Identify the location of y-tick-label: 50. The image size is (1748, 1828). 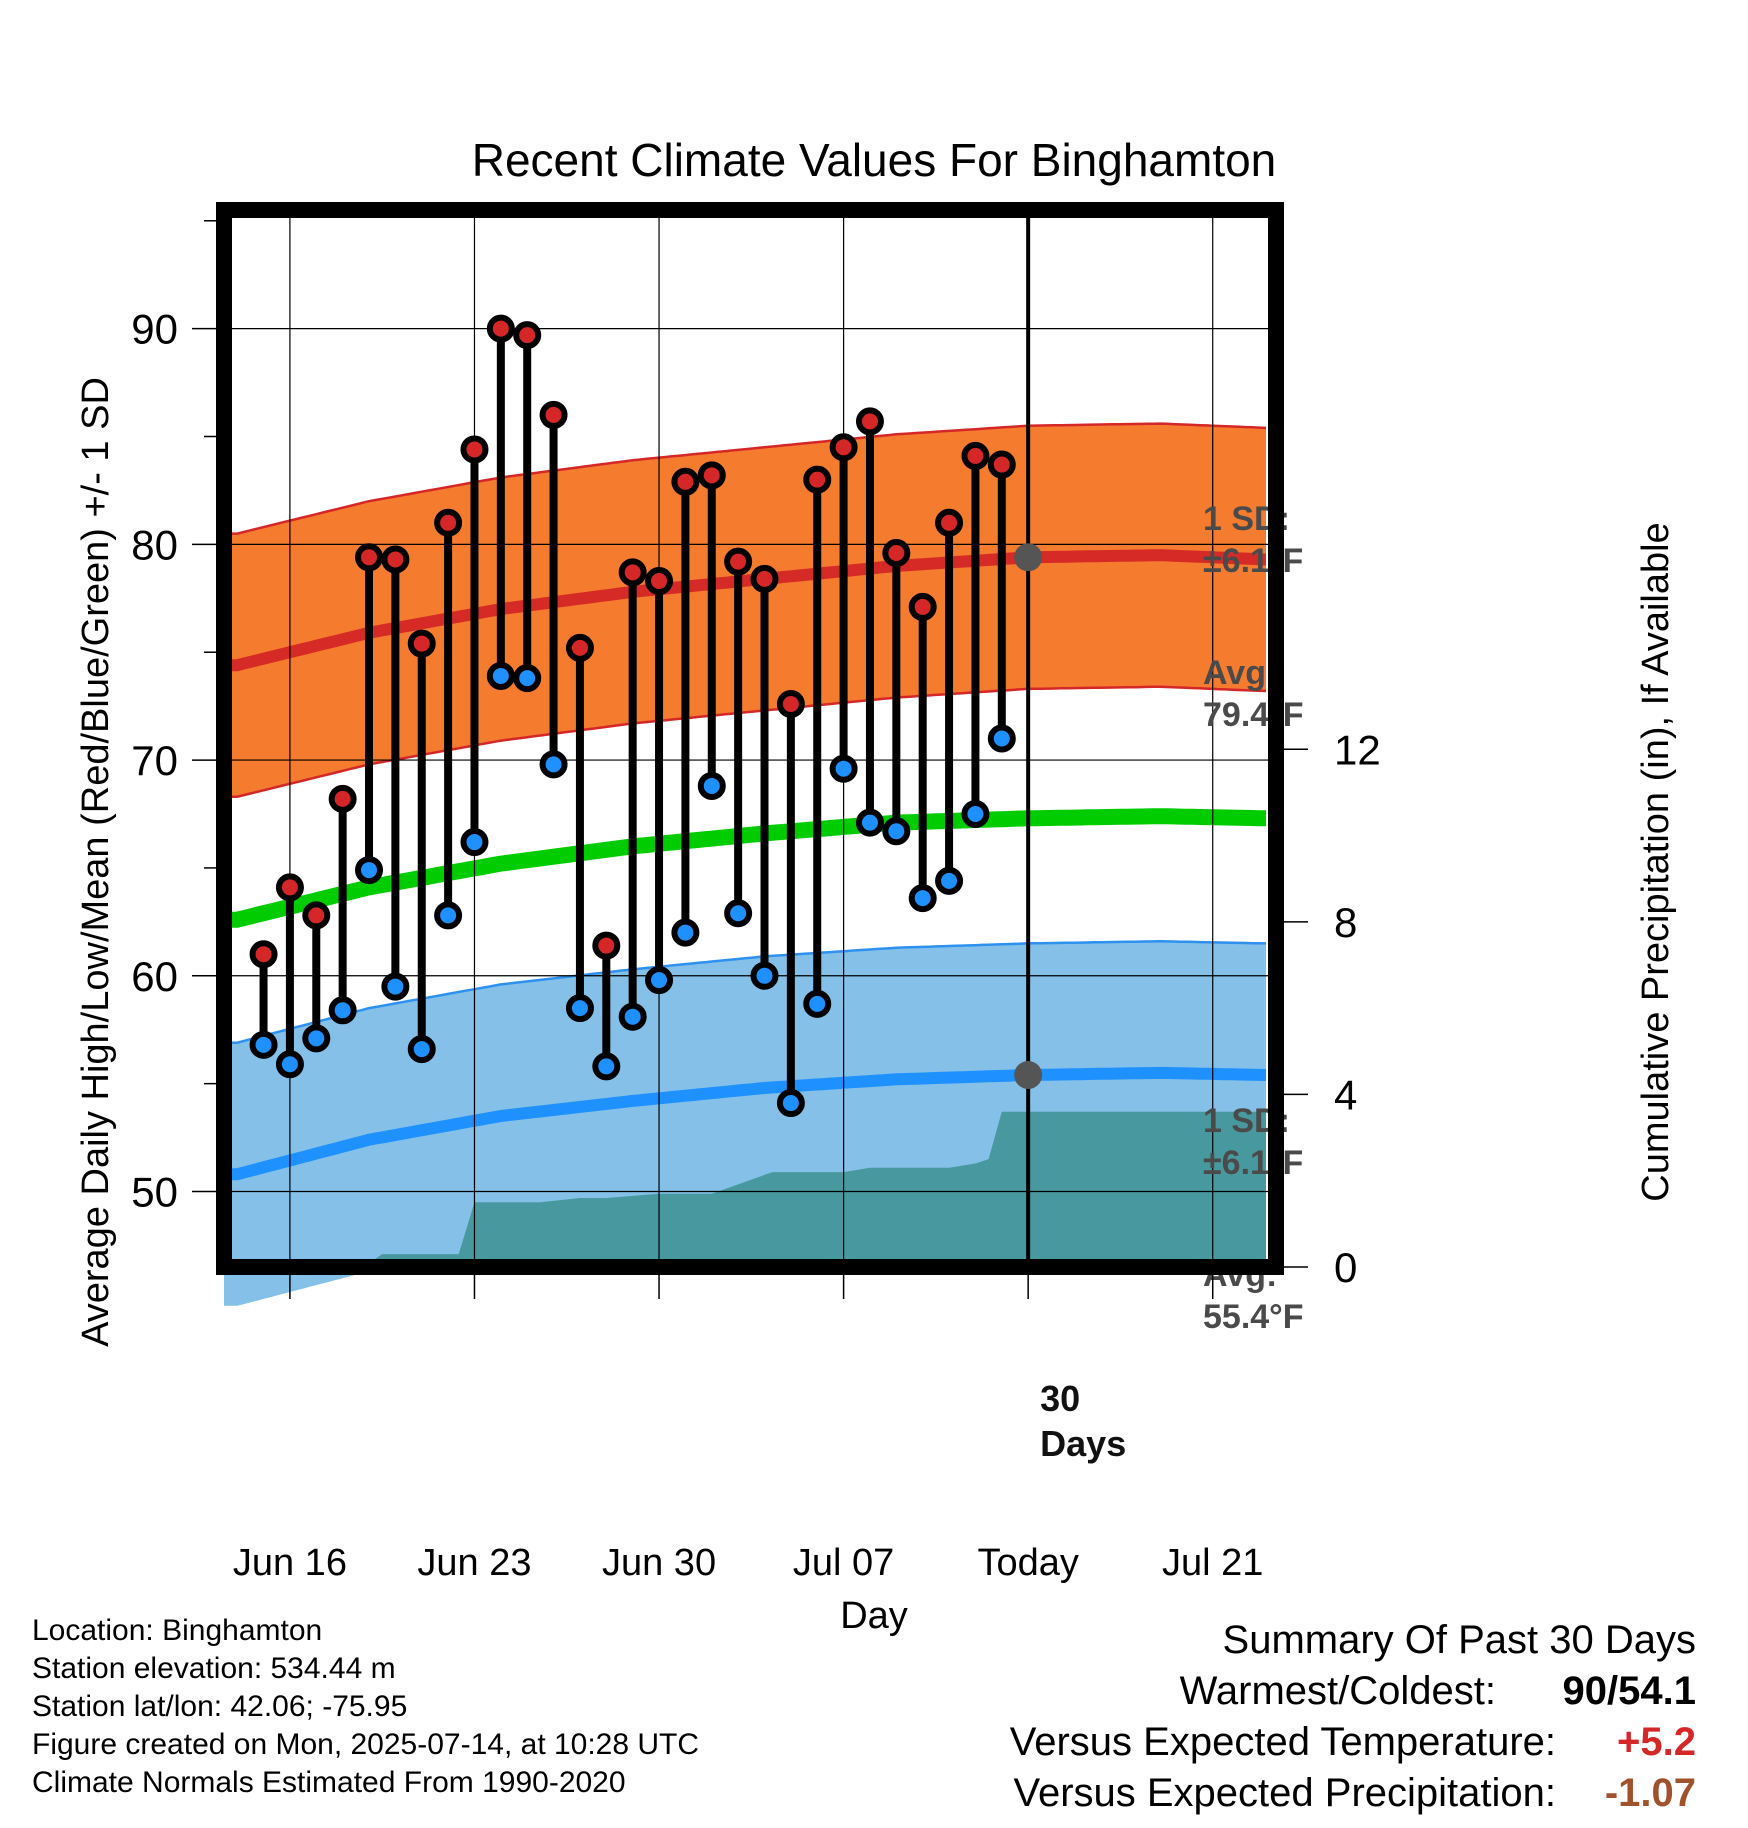
(154, 1192).